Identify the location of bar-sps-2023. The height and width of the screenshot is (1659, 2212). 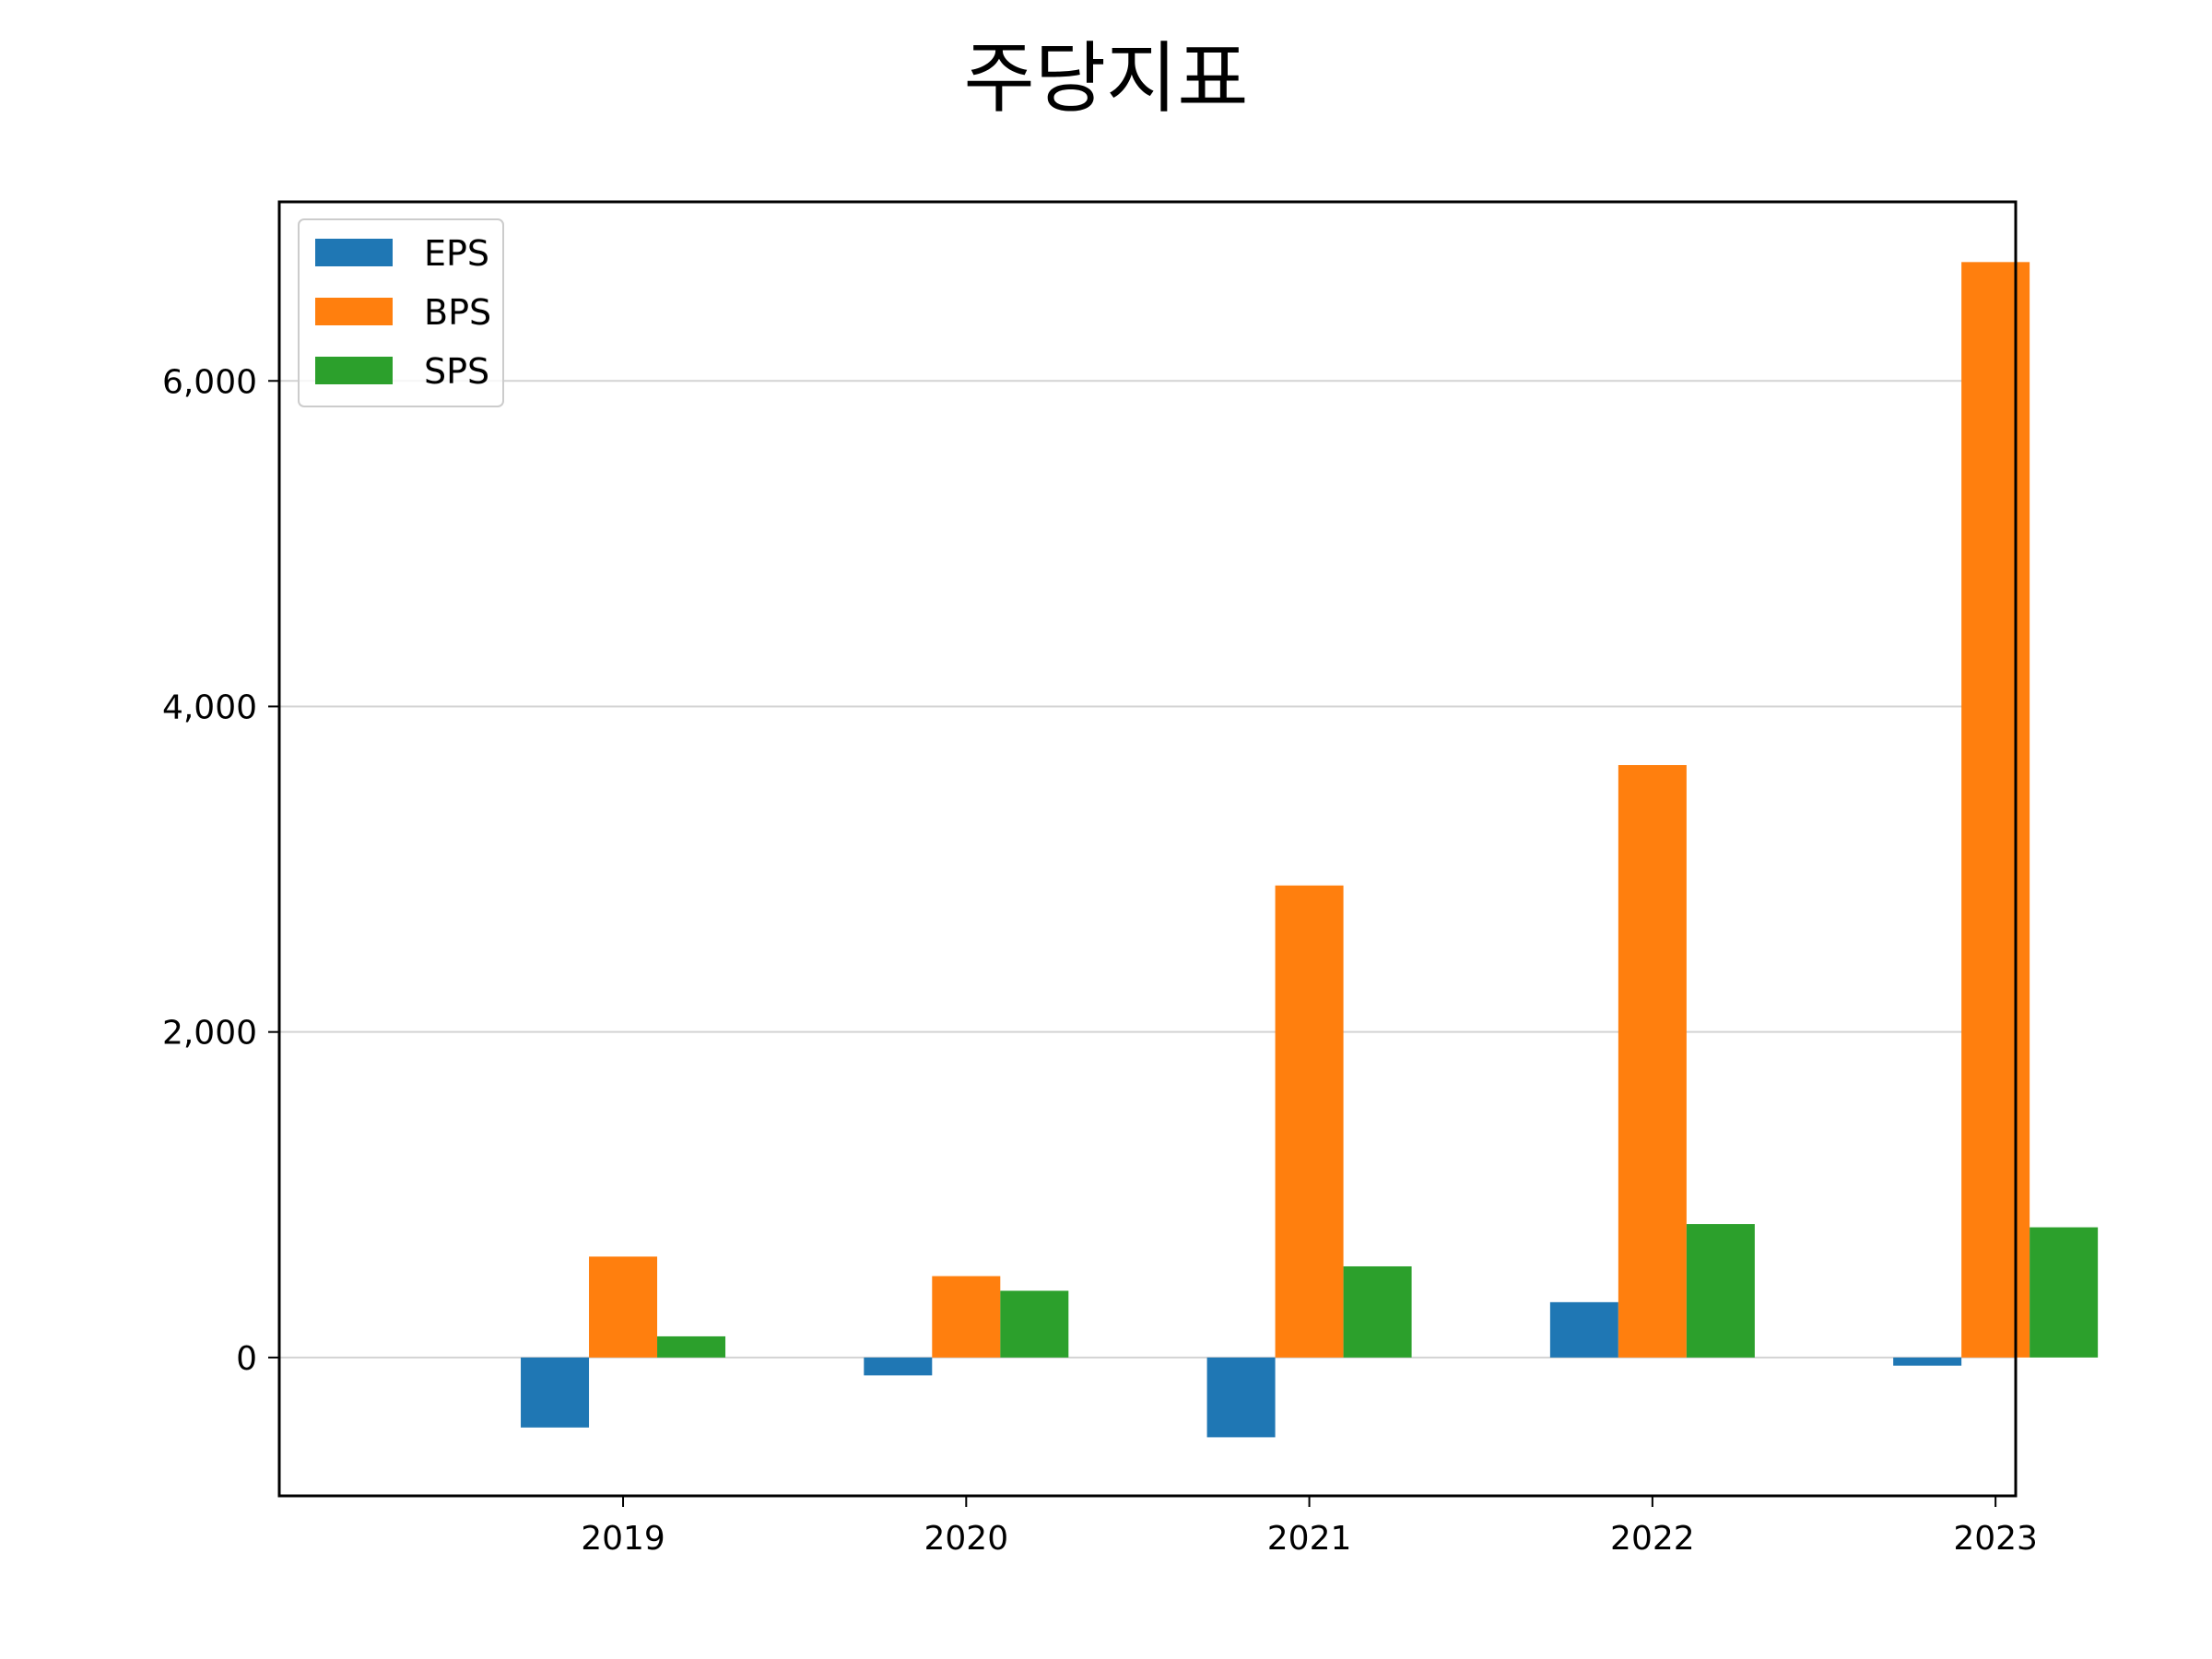
(2064, 1292).